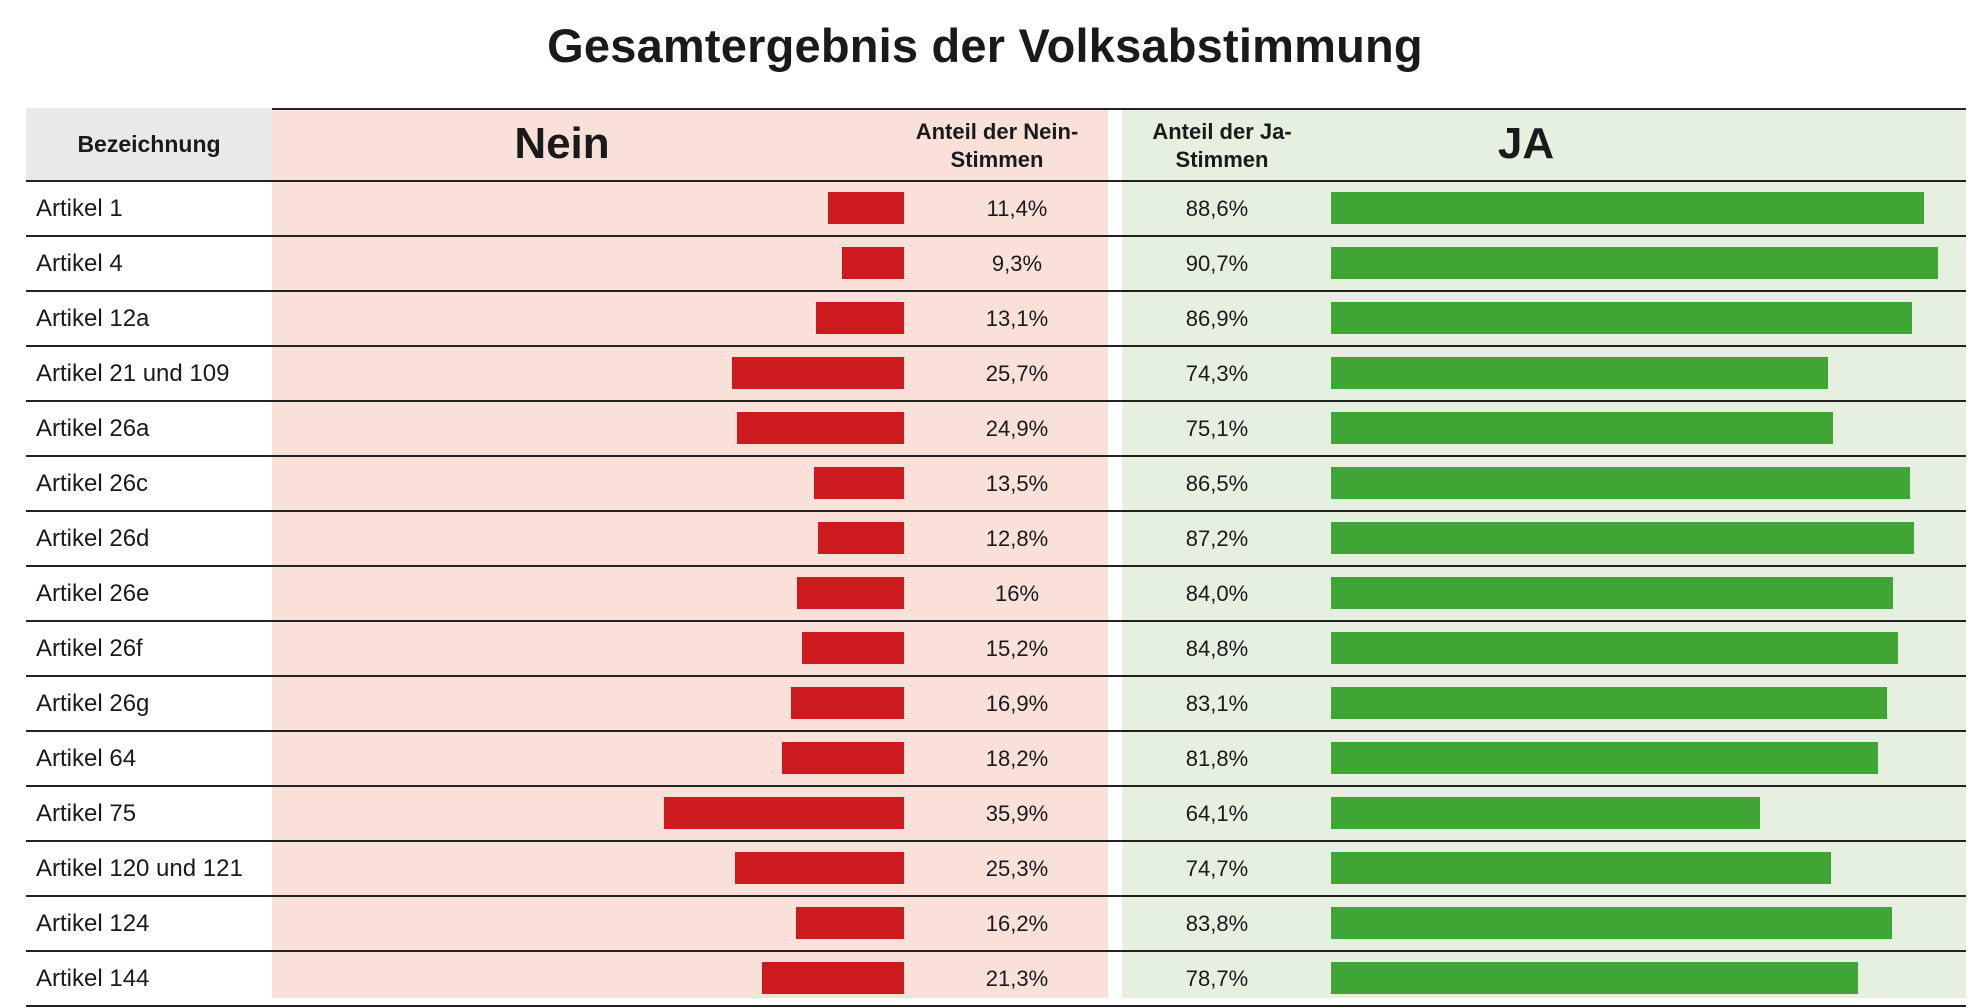 The image size is (1970, 1008). What do you see at coordinates (1217, 868) in the screenshot?
I see `ja-share-value: 74,7%` at bounding box center [1217, 868].